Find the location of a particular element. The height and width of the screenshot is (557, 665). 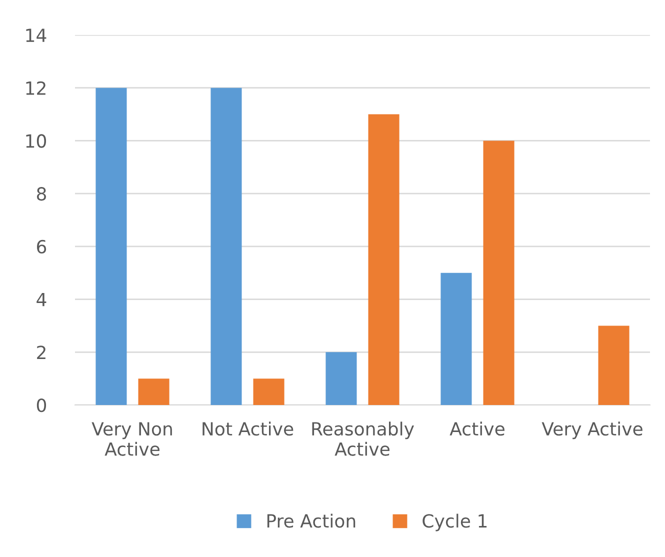

y-tick-label: 12 is located at coordinates (36, 88).